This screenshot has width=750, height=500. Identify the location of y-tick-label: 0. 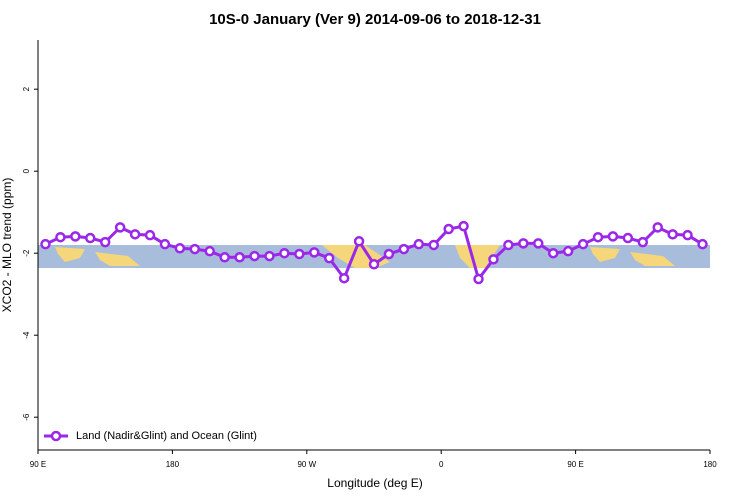
(26, 170).